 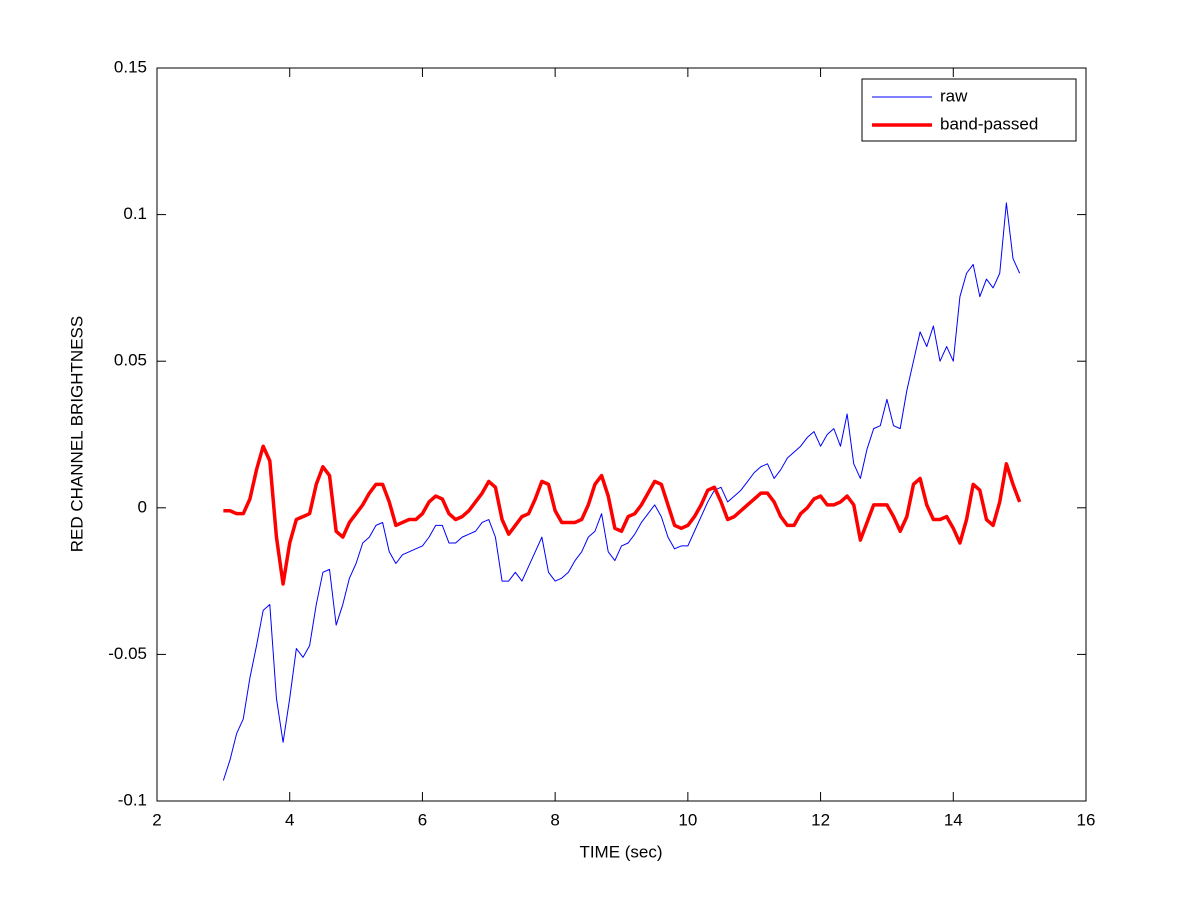 What do you see at coordinates (989, 123) in the screenshot?
I see `legend-label: band-passed` at bounding box center [989, 123].